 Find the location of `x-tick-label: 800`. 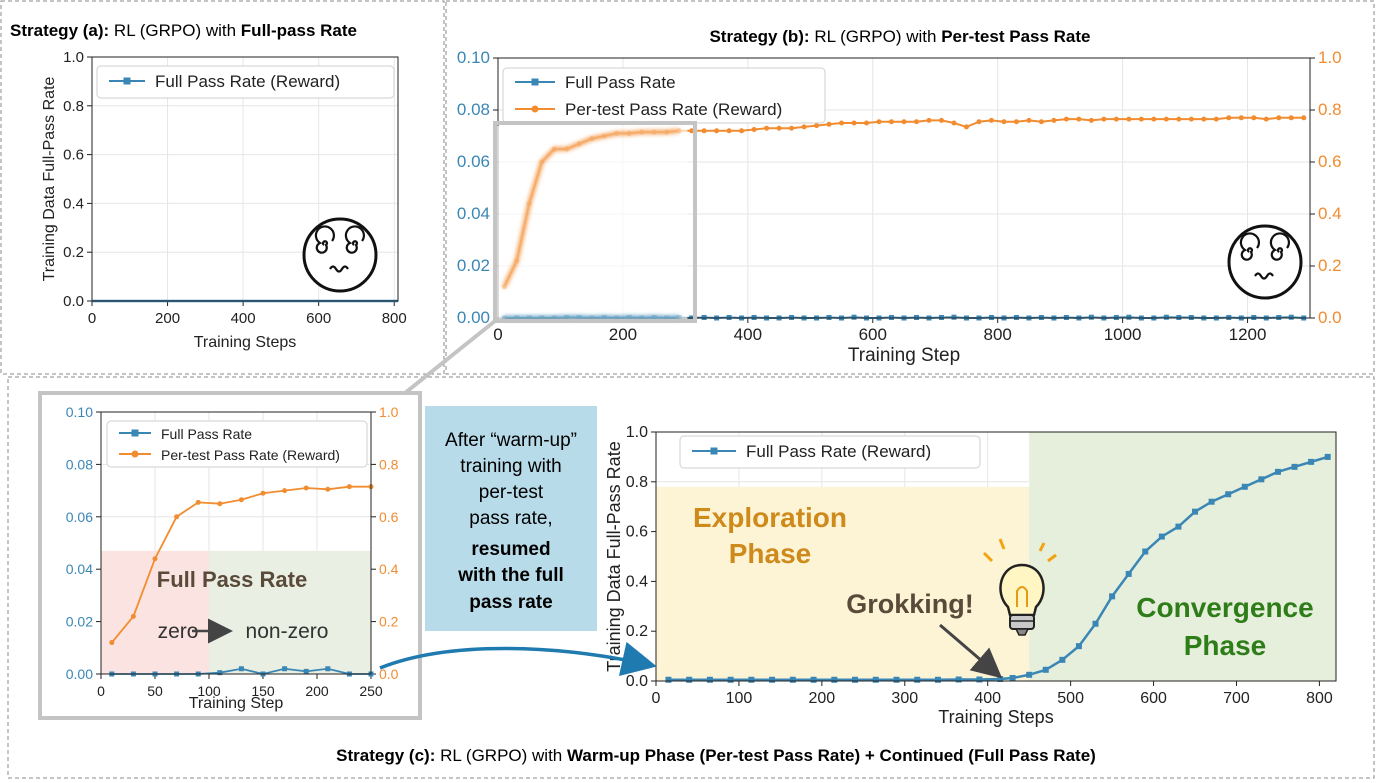

x-tick-label: 800 is located at coordinates (998, 334).